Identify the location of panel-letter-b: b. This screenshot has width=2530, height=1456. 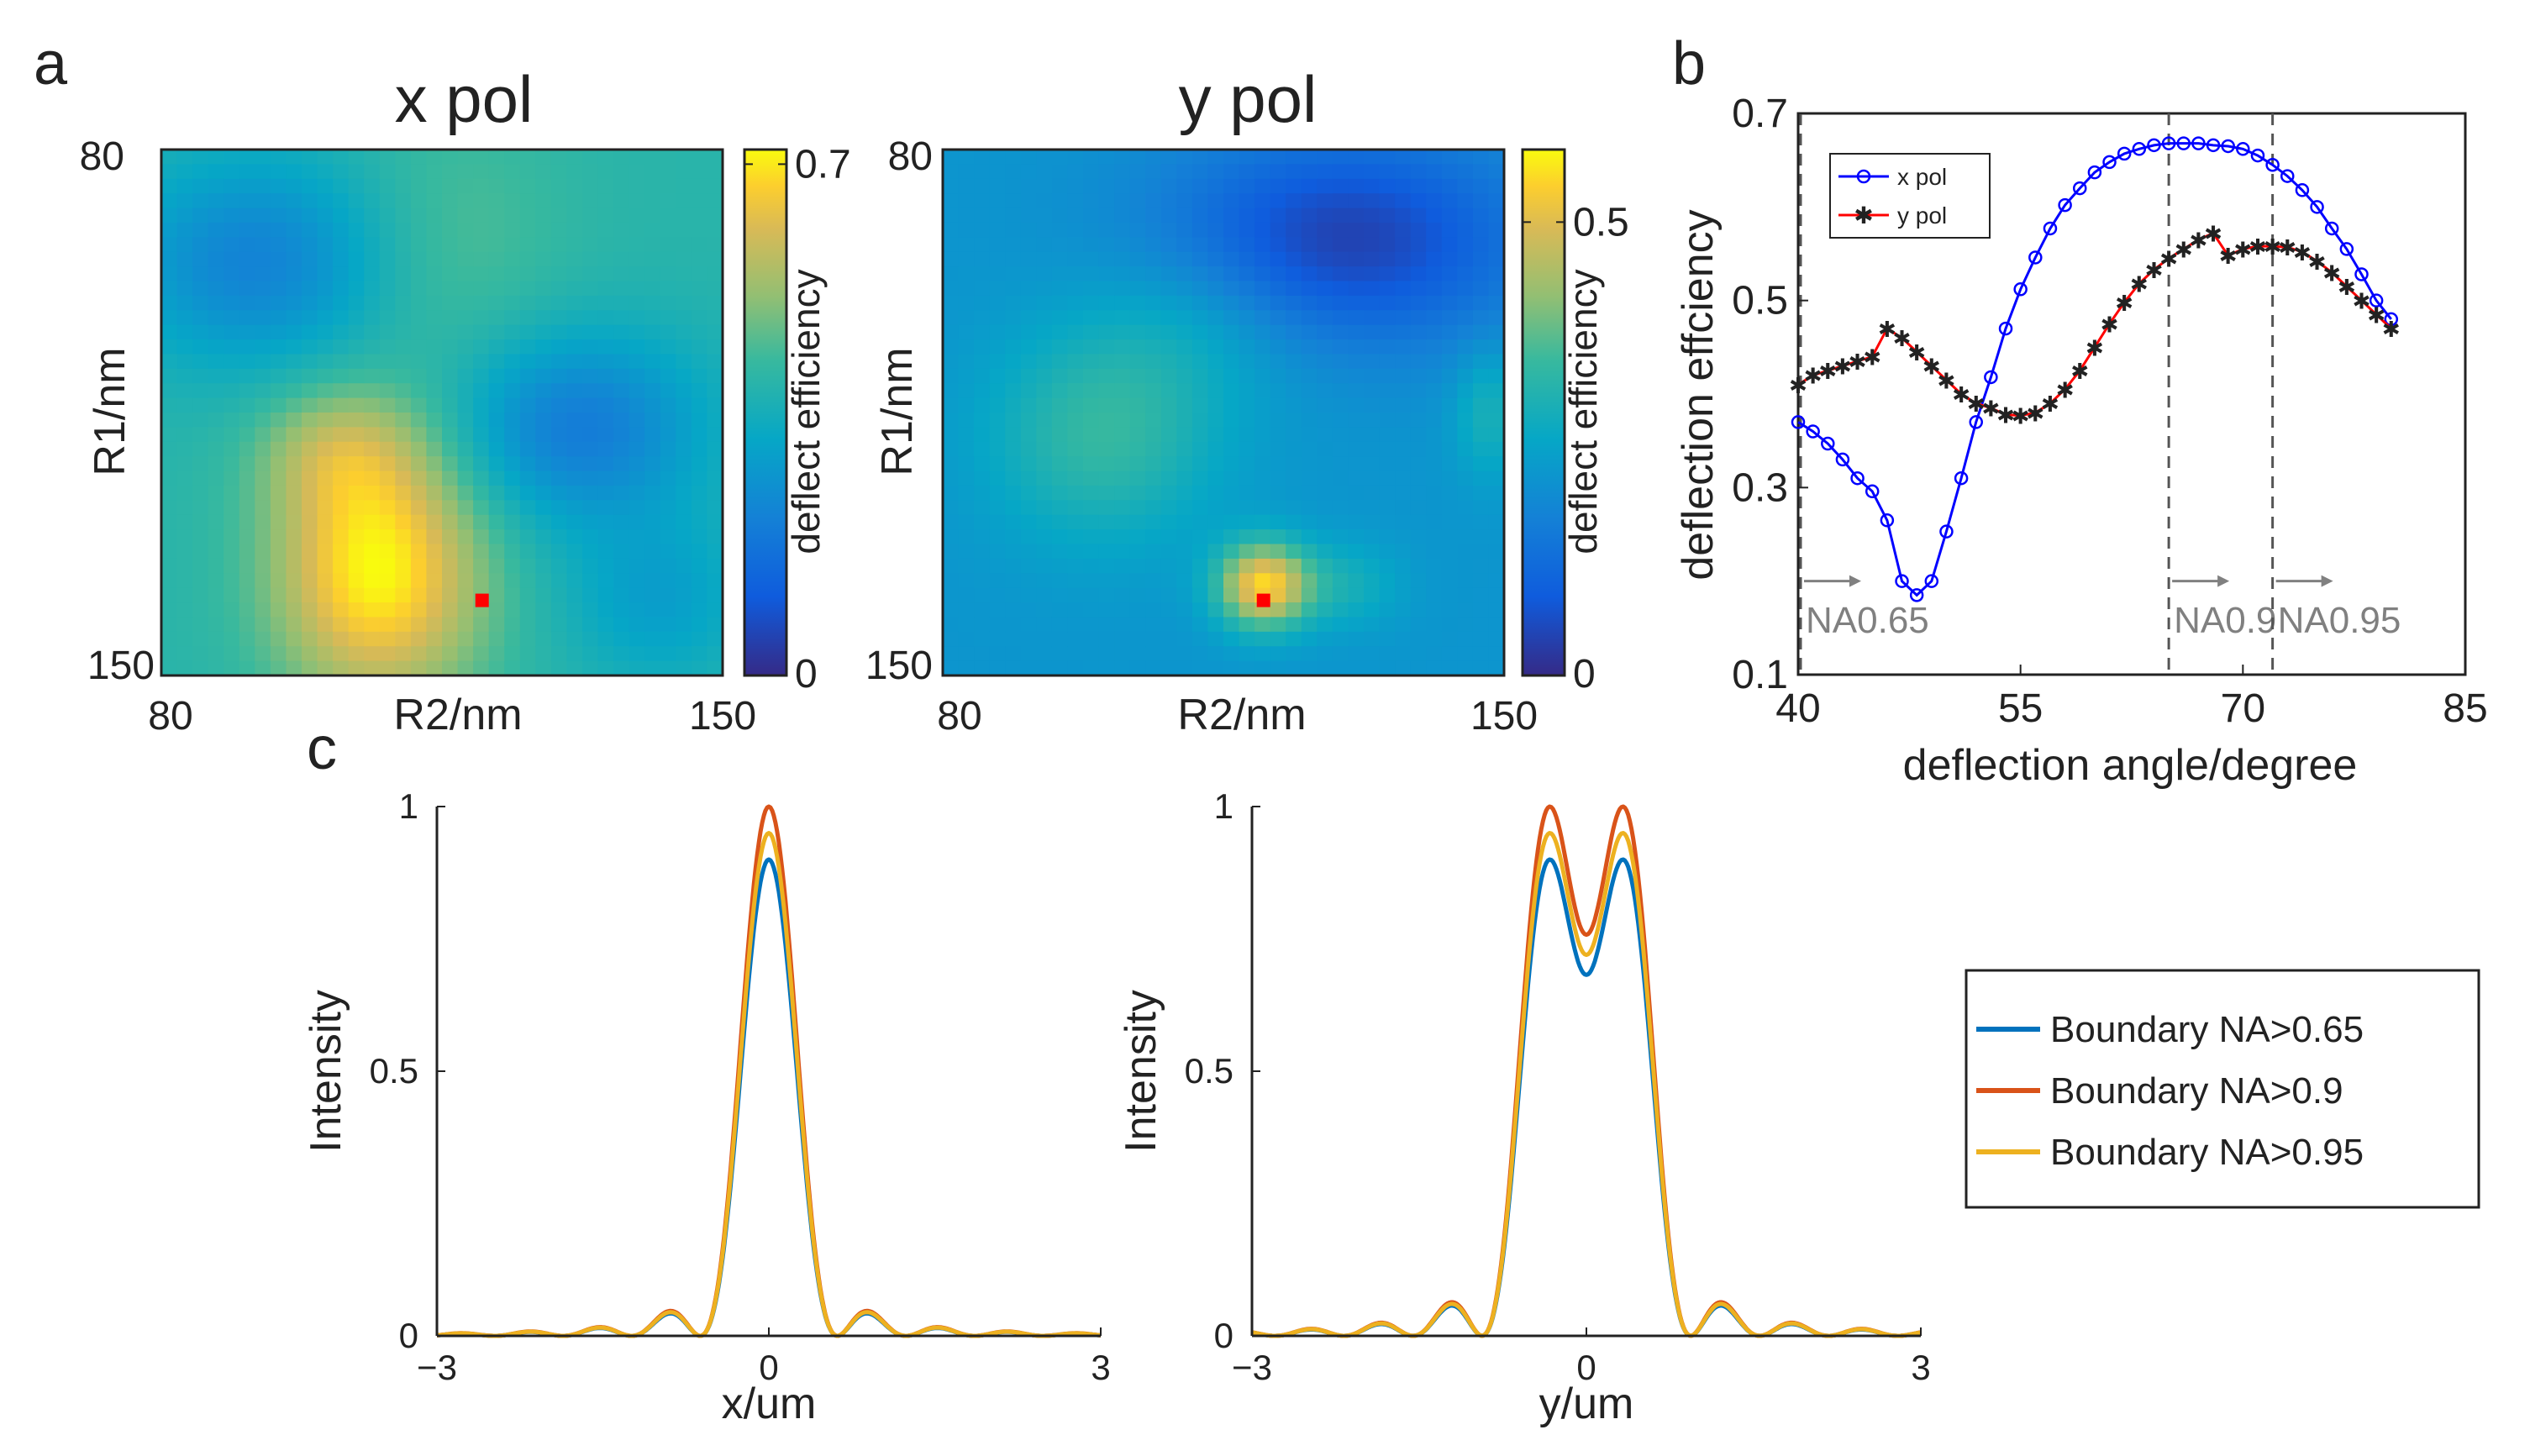
(1689, 64).